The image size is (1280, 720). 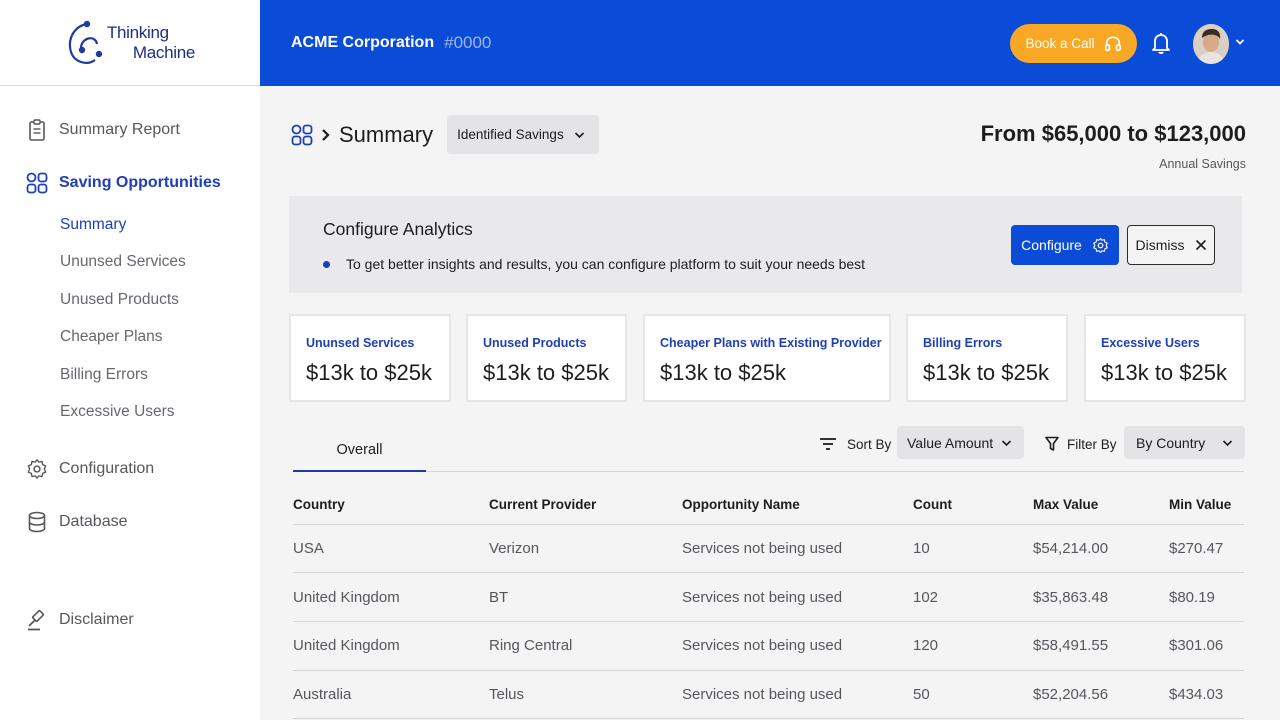 What do you see at coordinates (1164, 372) in the screenshot?
I see `card-value: $13k to $25k` at bounding box center [1164, 372].